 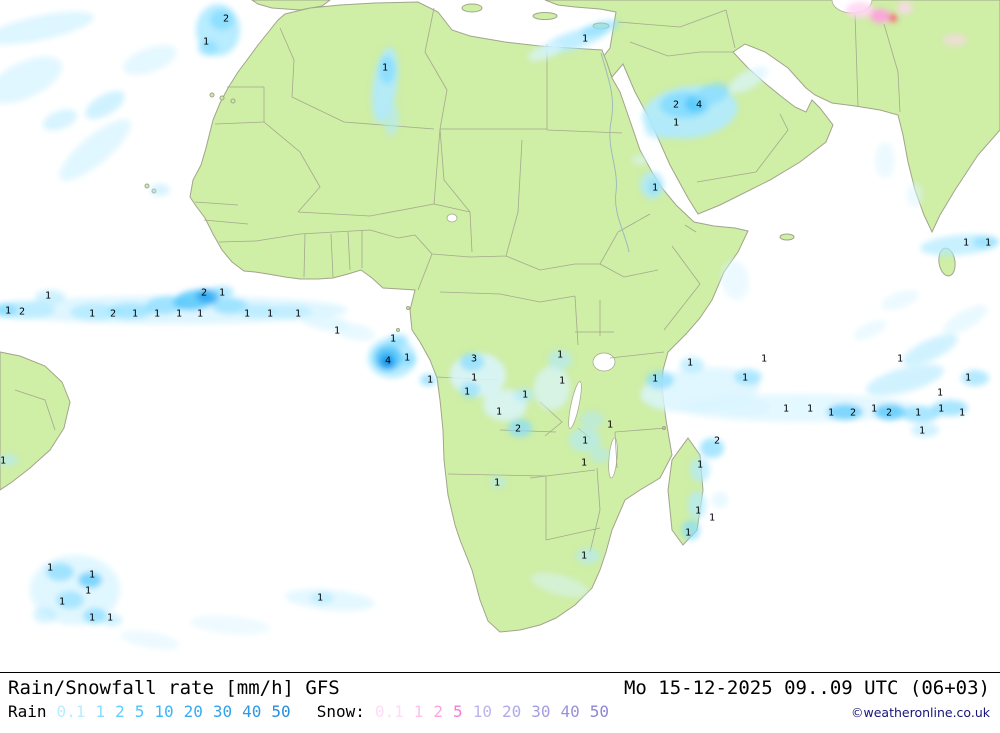 I want to click on legend-value: 40, so click(x=570, y=711).